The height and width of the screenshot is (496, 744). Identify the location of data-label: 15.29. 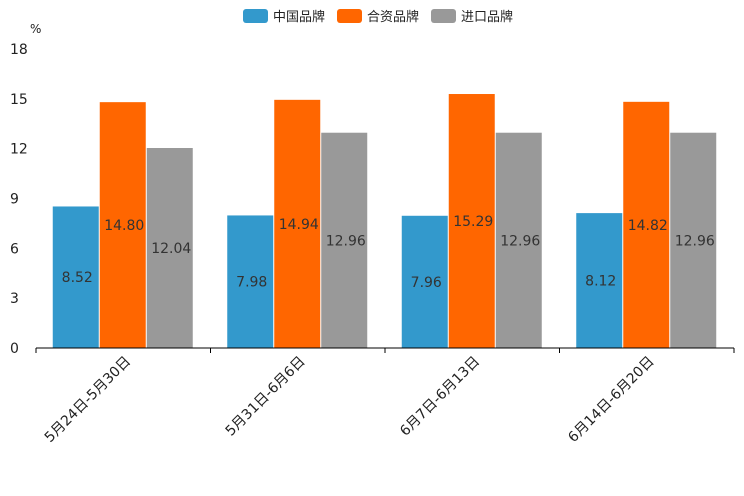
(473, 222).